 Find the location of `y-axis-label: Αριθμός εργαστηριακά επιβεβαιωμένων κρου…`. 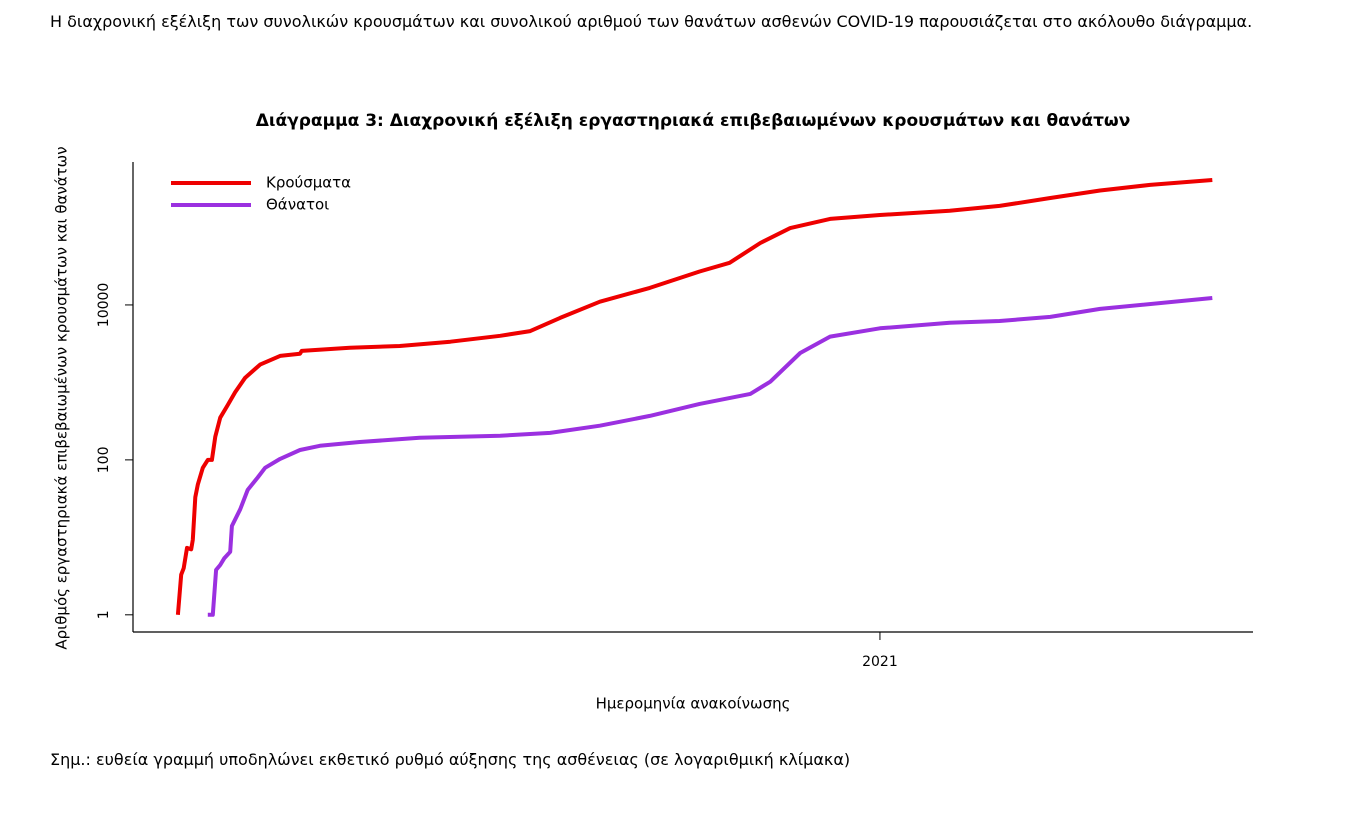

y-axis-label: Αριθμός εργαστηριακά επιβεβαιωμένων κρου… is located at coordinates (62, 397).